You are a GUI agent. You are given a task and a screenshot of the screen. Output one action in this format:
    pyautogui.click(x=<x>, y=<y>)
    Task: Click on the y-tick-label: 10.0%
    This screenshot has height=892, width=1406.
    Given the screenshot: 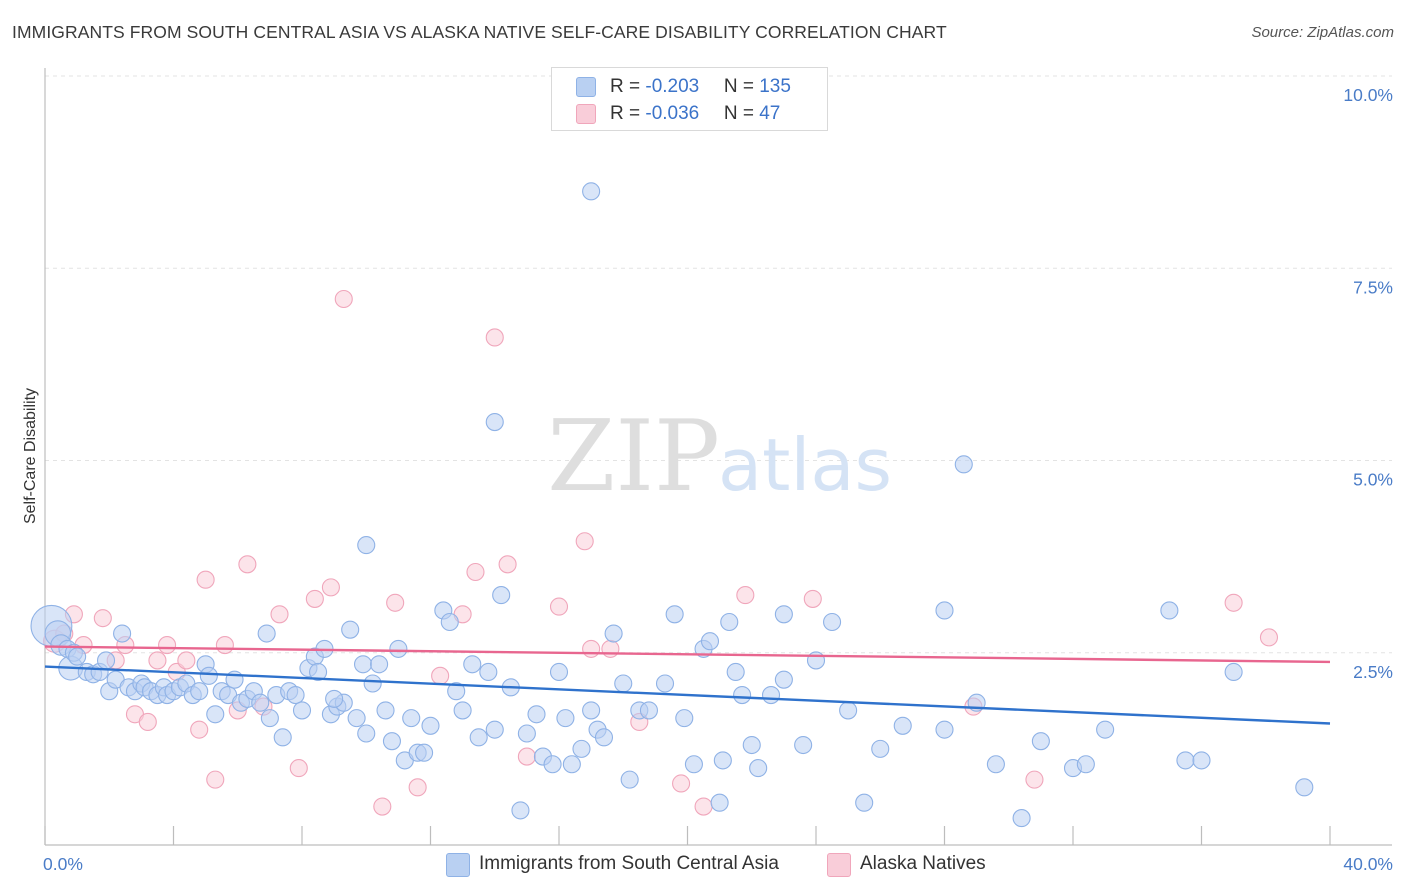 What is the action you would take?
    pyautogui.click(x=1368, y=95)
    